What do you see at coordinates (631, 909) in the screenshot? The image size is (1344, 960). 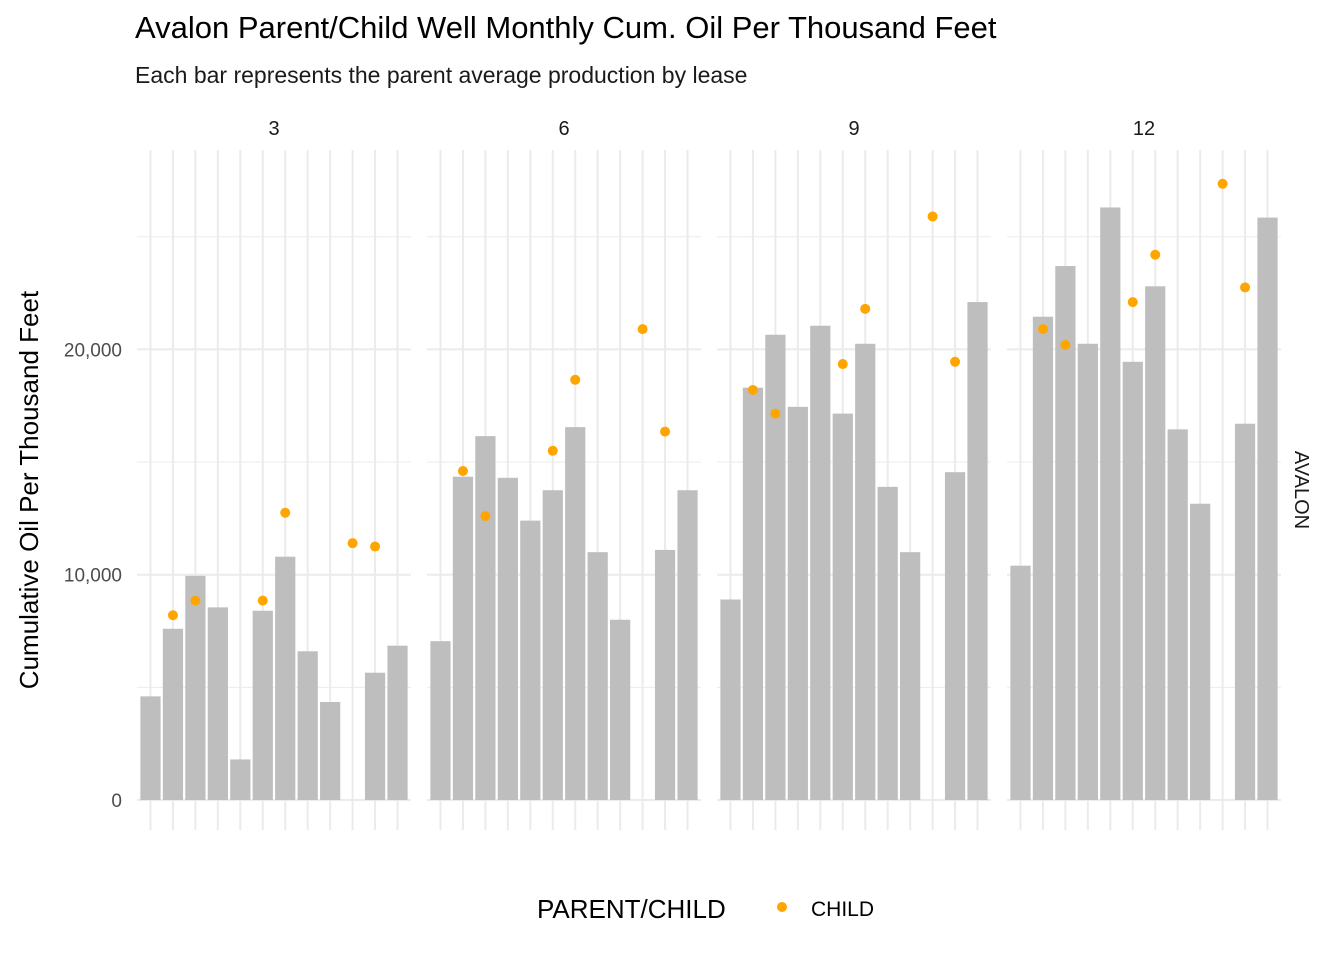 I see `legend-title: PARENT/CHILD` at bounding box center [631, 909].